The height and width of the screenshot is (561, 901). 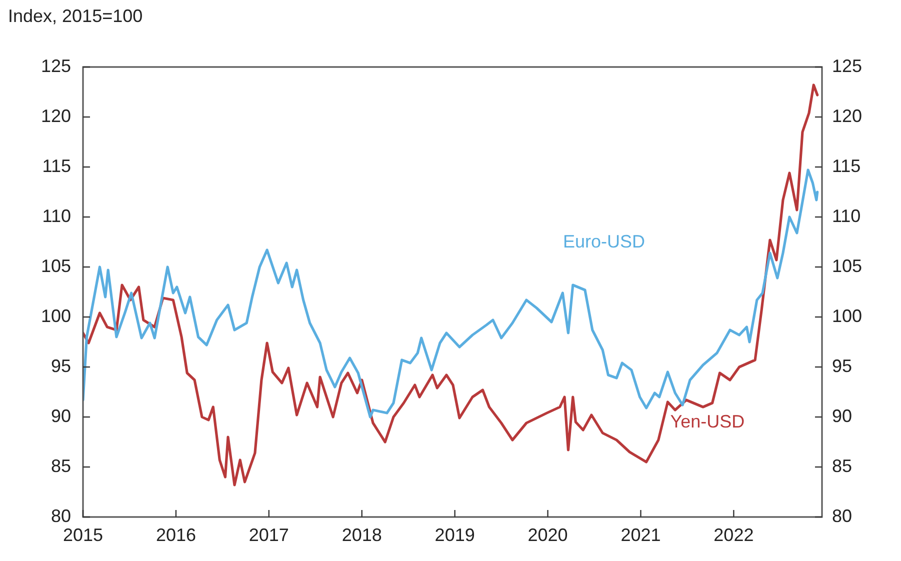 What do you see at coordinates (454, 534) in the screenshot?
I see `x-tick-label: 2019` at bounding box center [454, 534].